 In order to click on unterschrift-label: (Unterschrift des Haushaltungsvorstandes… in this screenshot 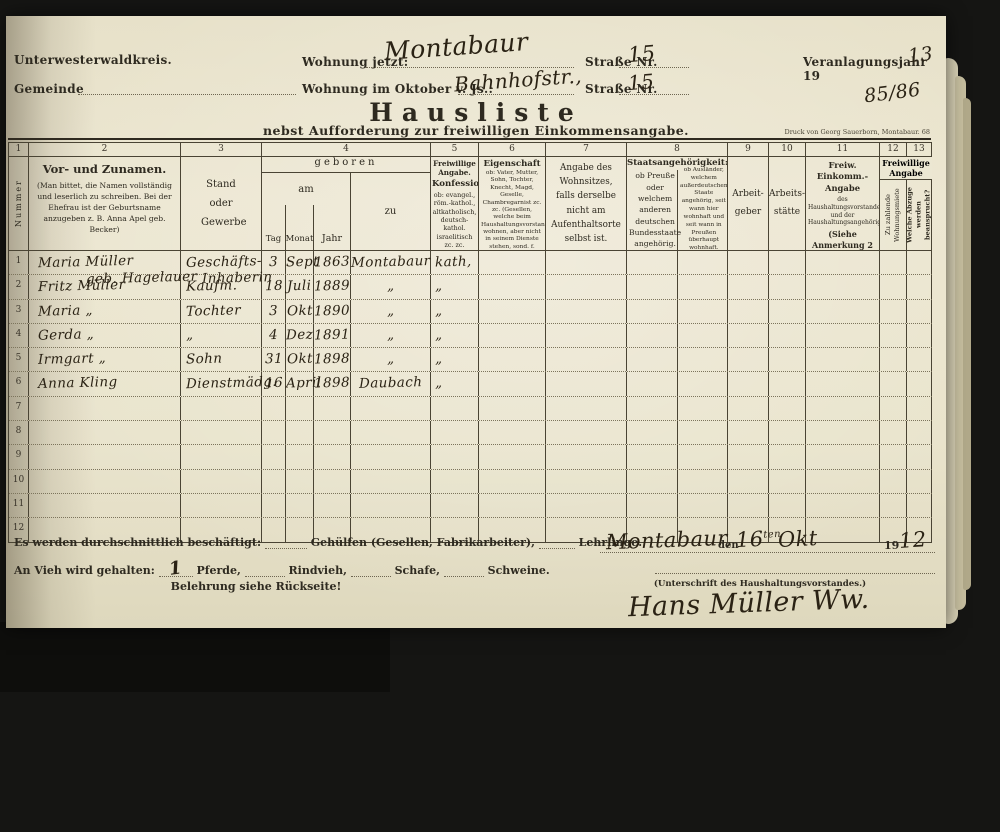, I will do `click(760, 584)`.